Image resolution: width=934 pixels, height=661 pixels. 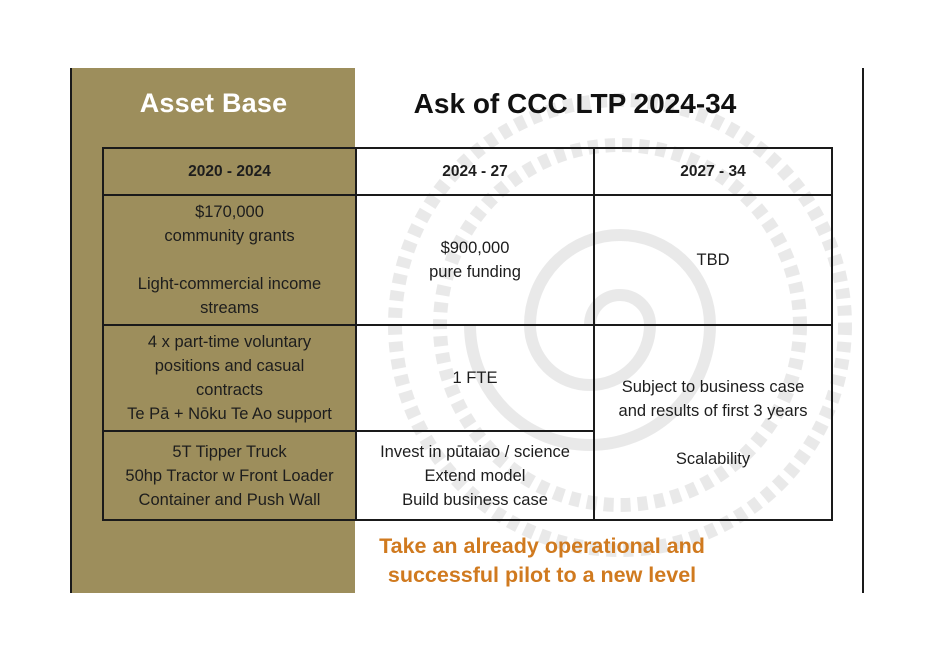 I want to click on cell-text: and results of first 3 years, so click(x=713, y=410).